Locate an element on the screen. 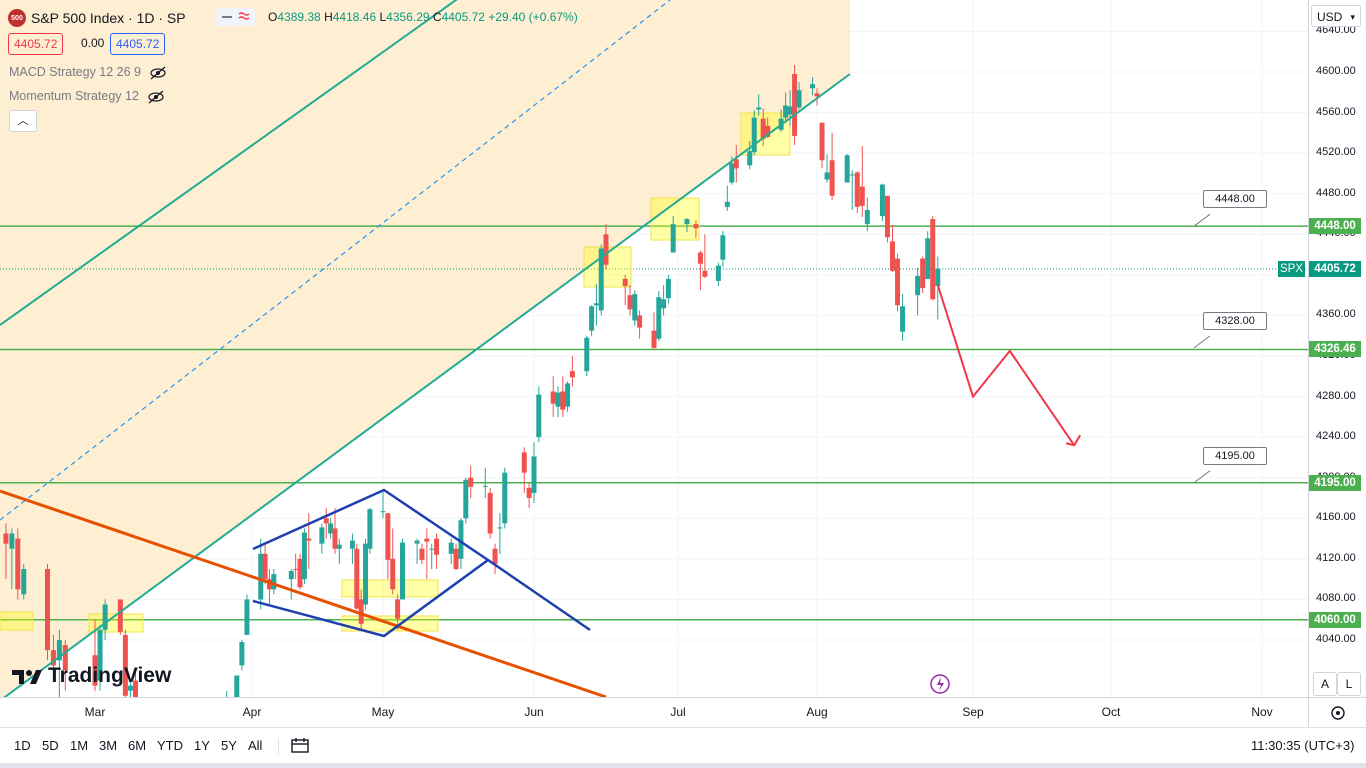 The image size is (1366, 768). buy-price-box: 4405.72 is located at coordinates (138, 44).